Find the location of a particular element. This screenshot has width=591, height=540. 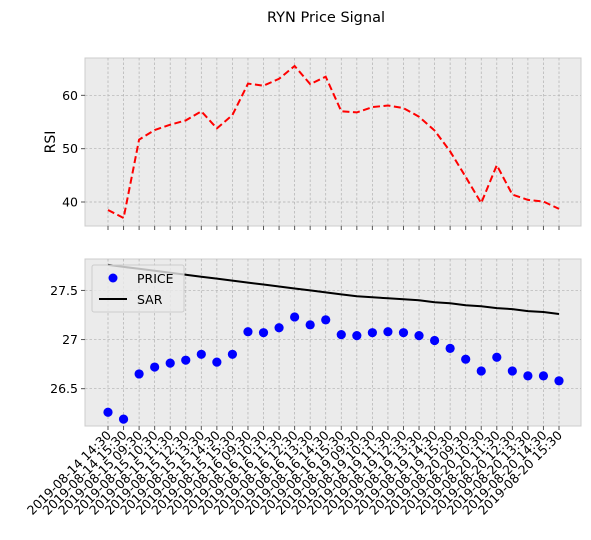

y-tick-label: 27 is located at coordinates (70, 339).